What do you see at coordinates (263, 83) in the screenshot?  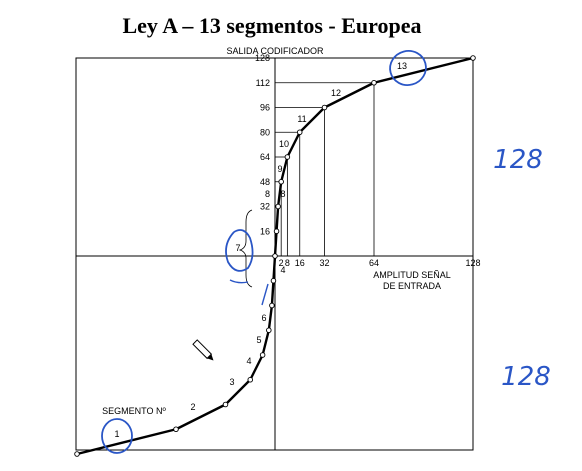 I see `y-tick-label: 112` at bounding box center [263, 83].